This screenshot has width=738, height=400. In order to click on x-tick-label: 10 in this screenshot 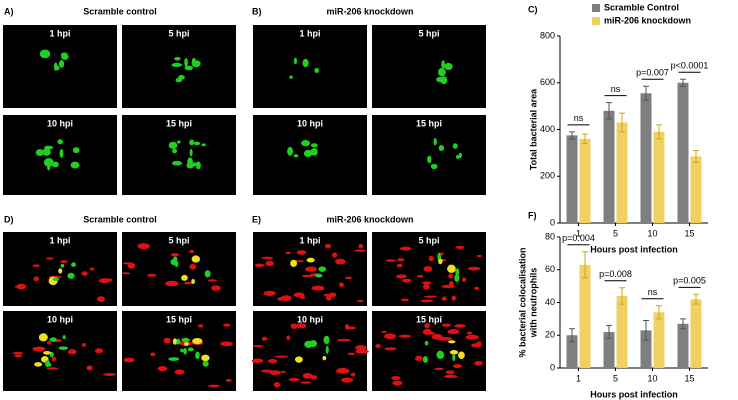, I will do `click(652, 233)`.